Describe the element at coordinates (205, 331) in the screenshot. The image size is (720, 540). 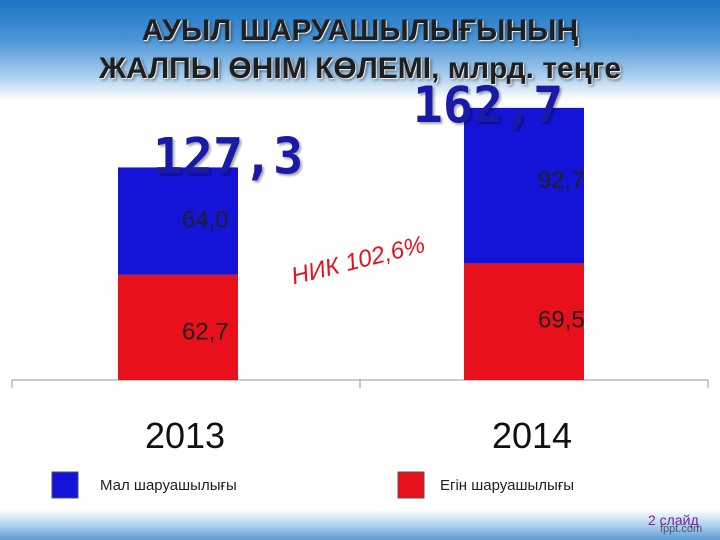
I see `segment-label-2013-0: 62,7` at that location.